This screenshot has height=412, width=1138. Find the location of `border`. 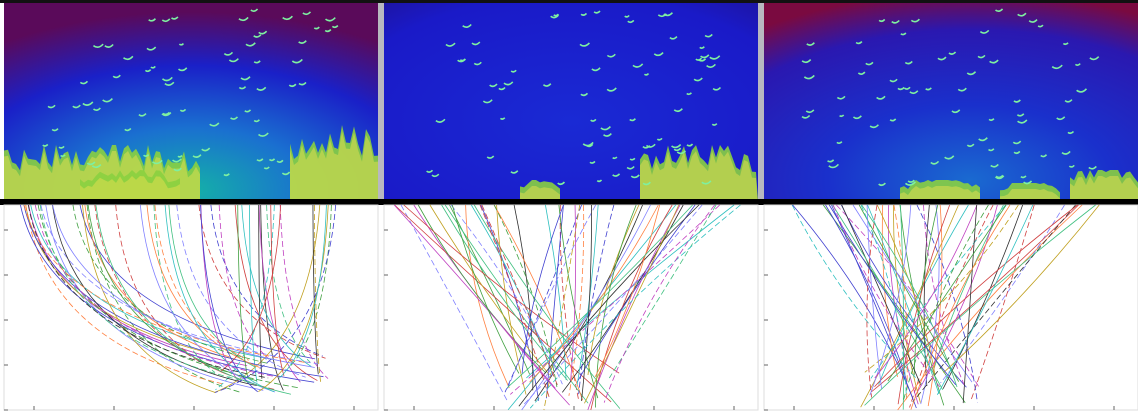

border is located at coordinates (569, 1).